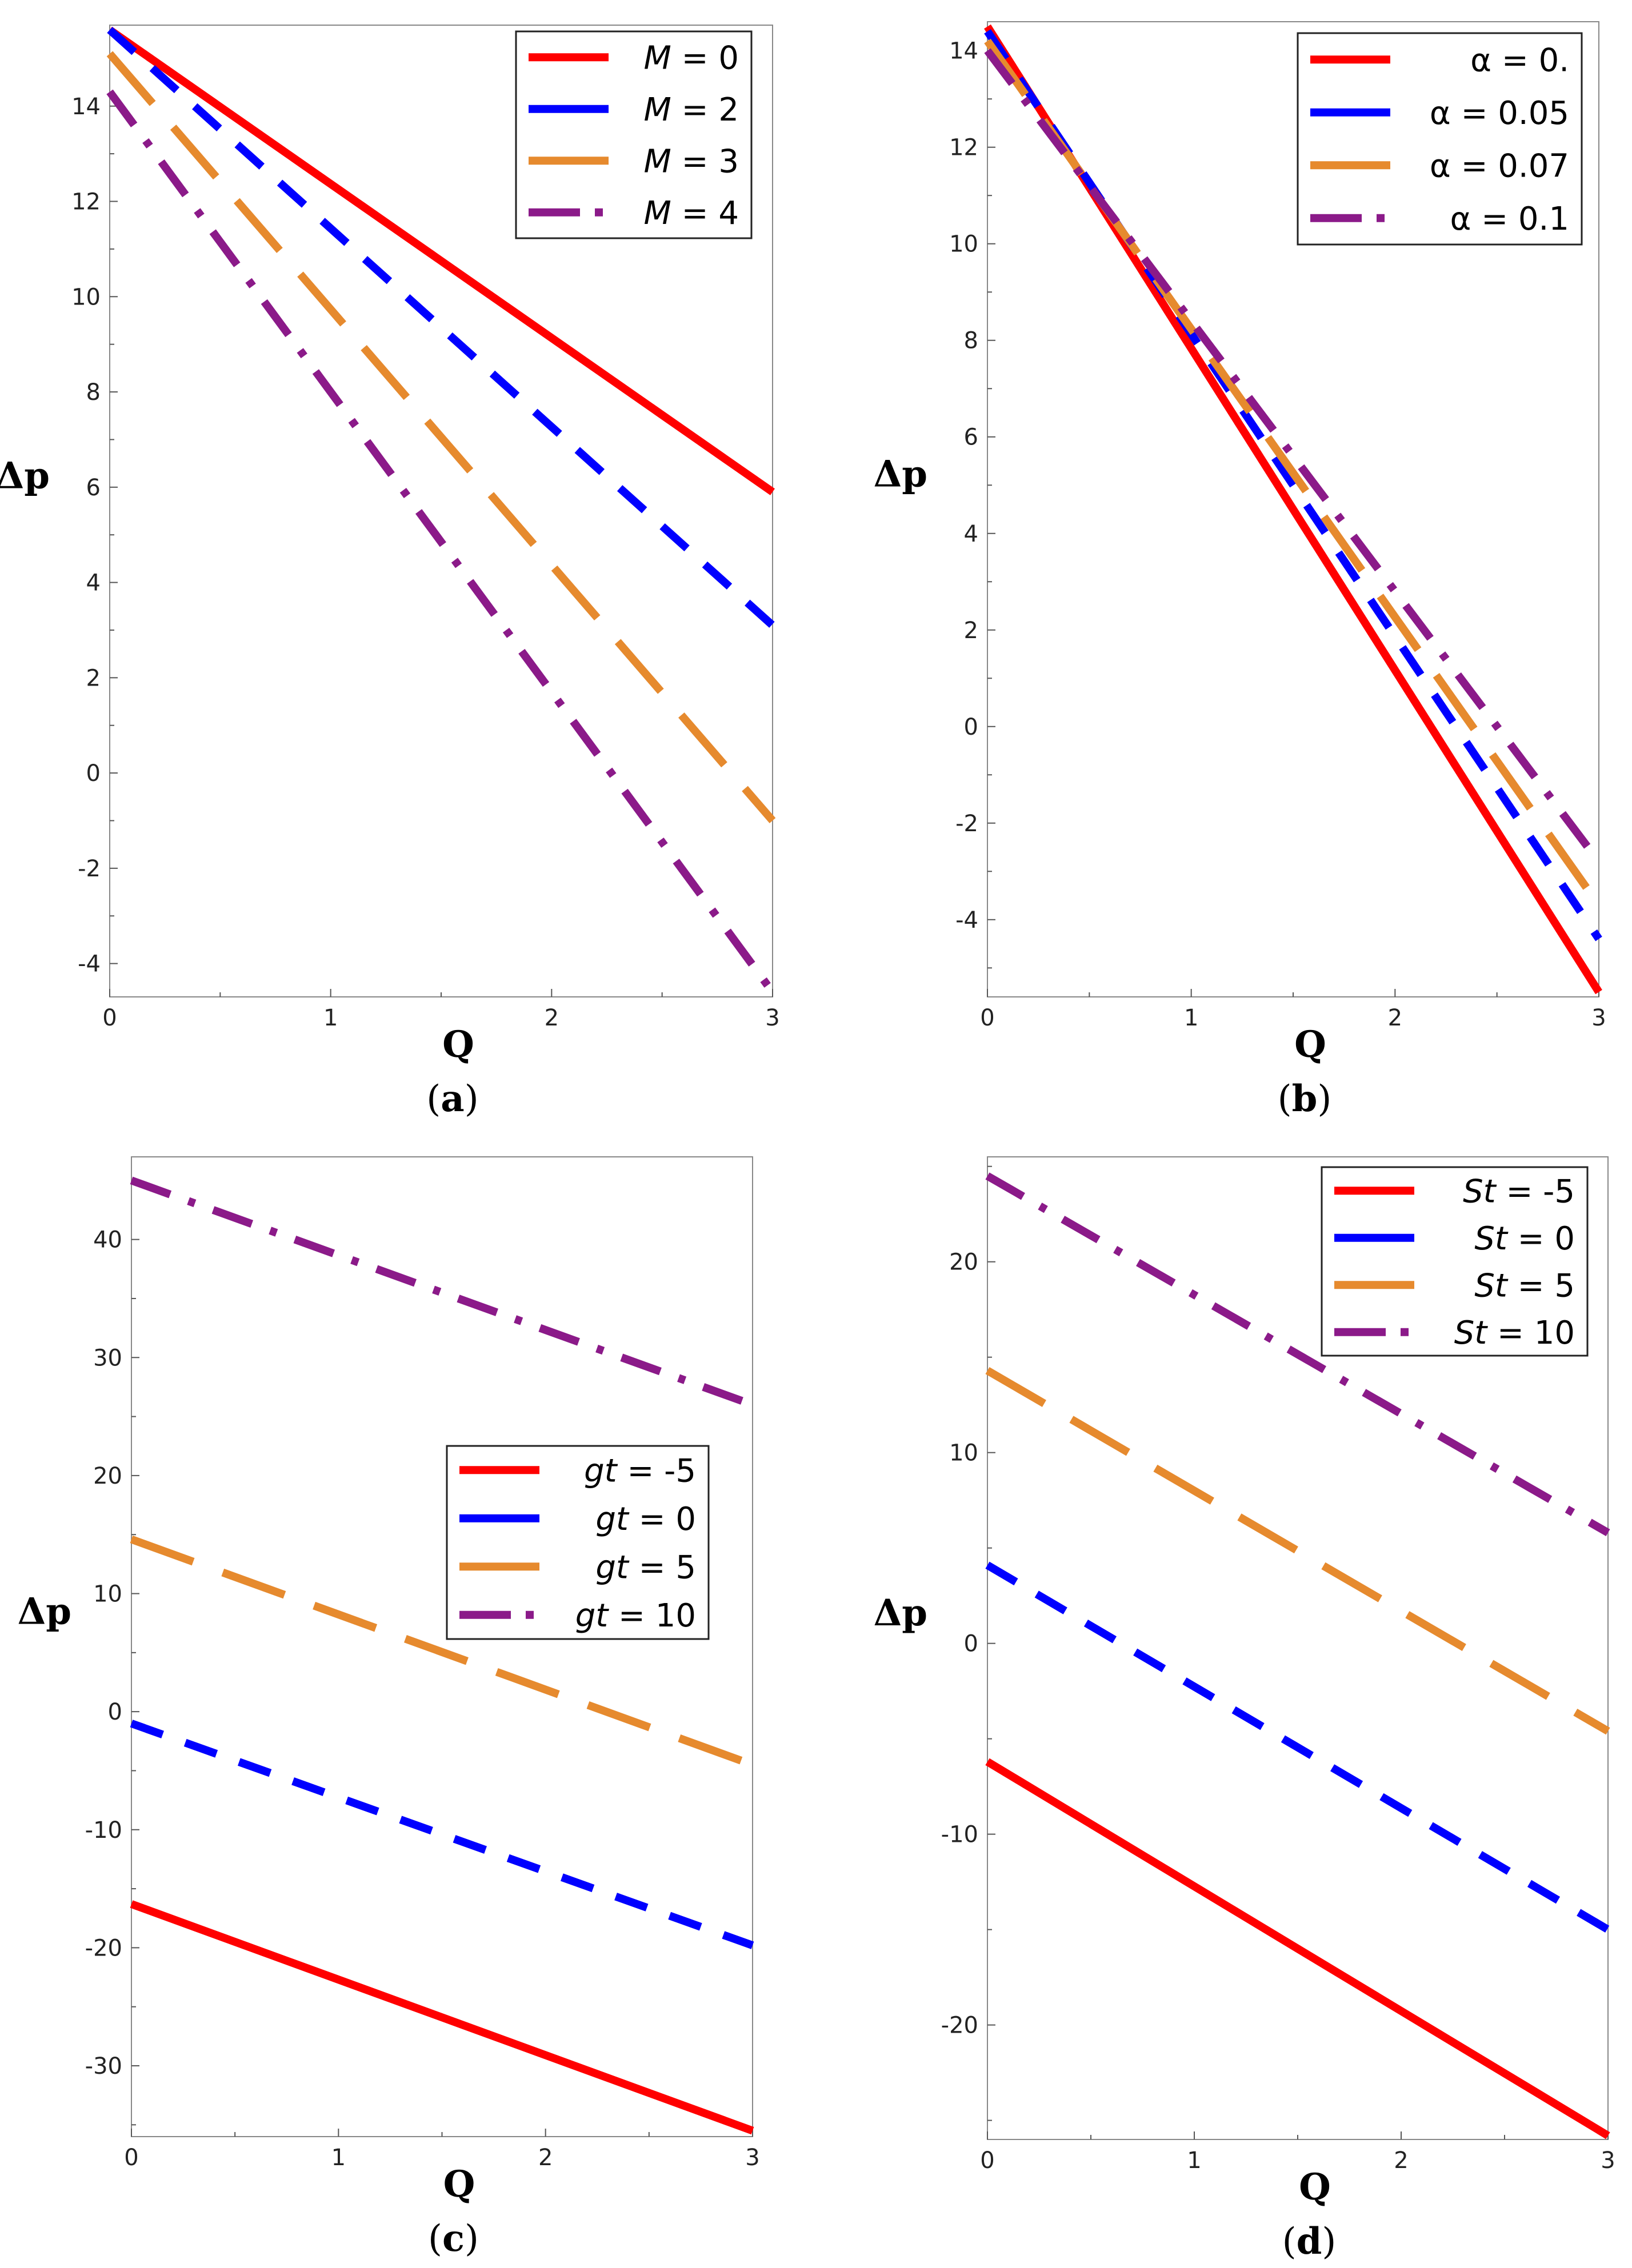  What do you see at coordinates (691, 161) in the screenshot?
I see `legend-label: M = 3` at bounding box center [691, 161].